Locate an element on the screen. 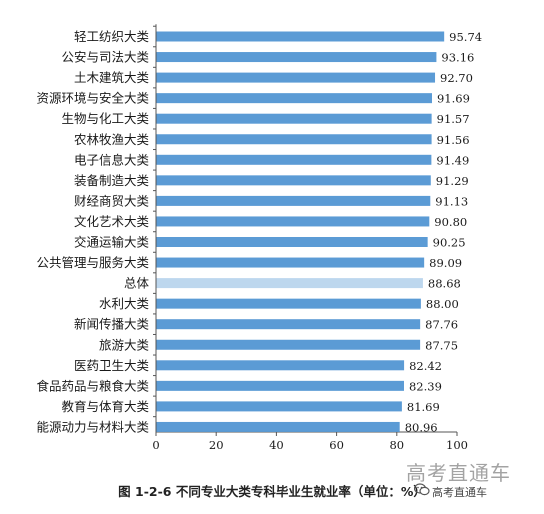  category-label: 电子信息大类 is located at coordinates (112, 159).